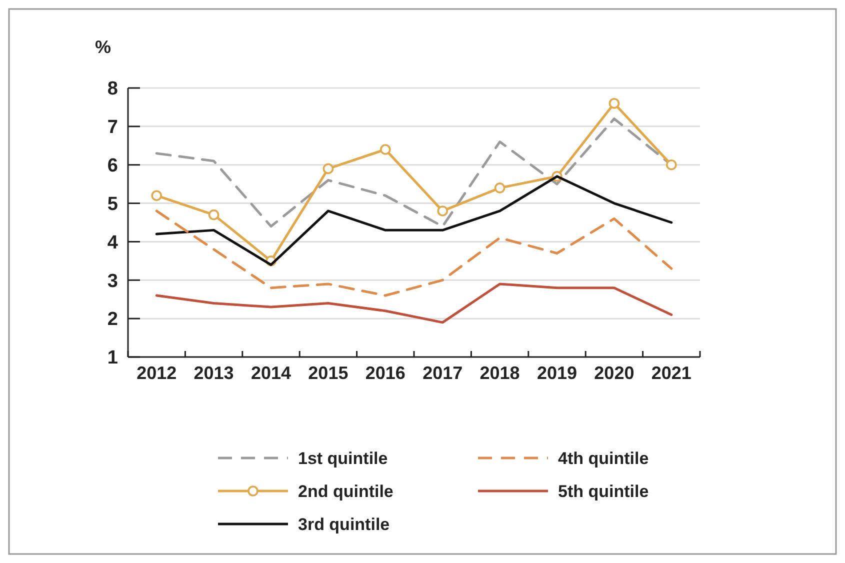  I want to click on y-tick-label: 3, so click(112, 281).